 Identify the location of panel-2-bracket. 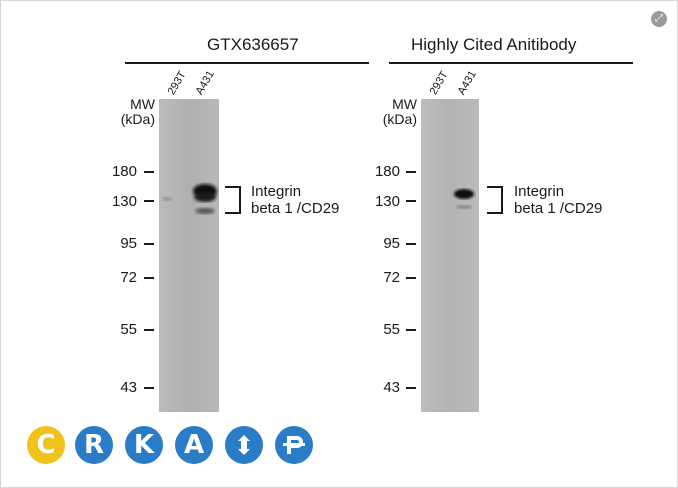
(495, 200).